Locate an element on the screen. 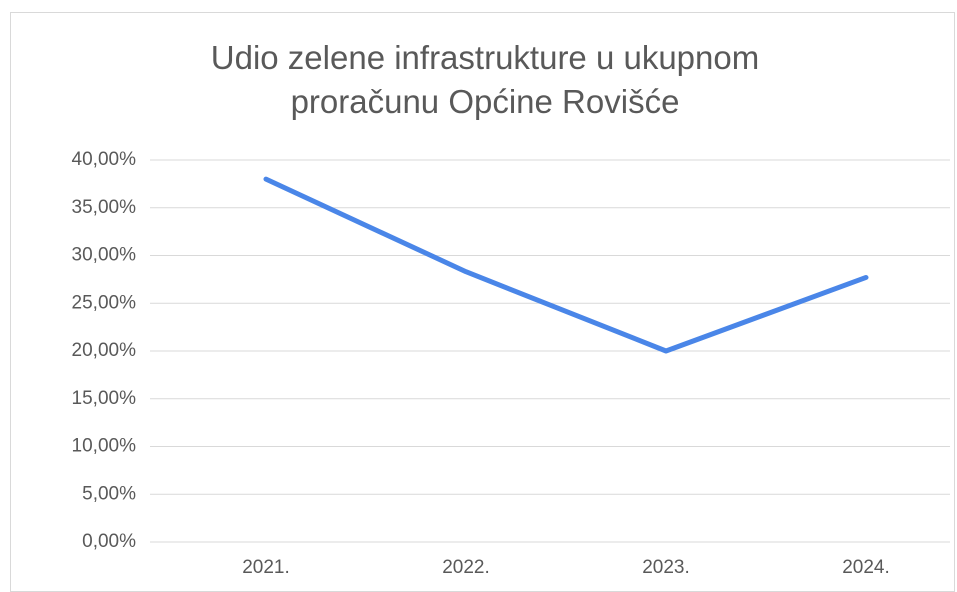  x-tick-label: 2021. is located at coordinates (266, 567).